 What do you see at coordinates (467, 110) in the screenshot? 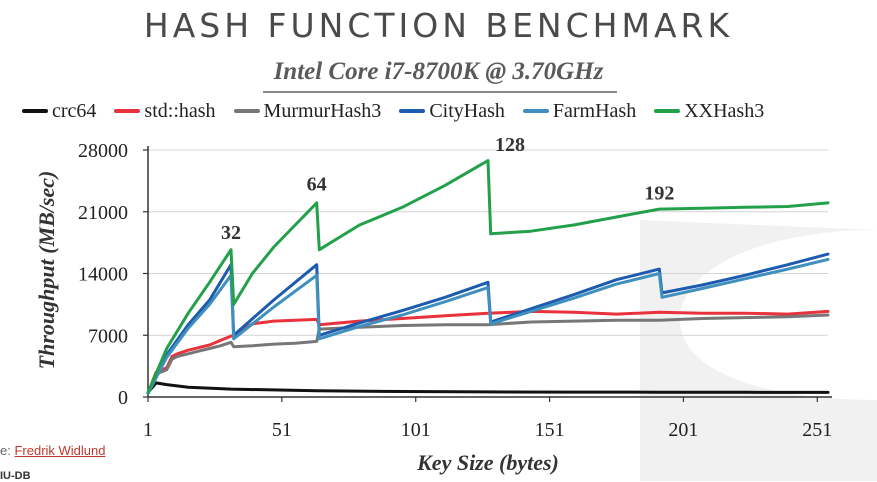
I see `legend-label: CityHash` at bounding box center [467, 110].